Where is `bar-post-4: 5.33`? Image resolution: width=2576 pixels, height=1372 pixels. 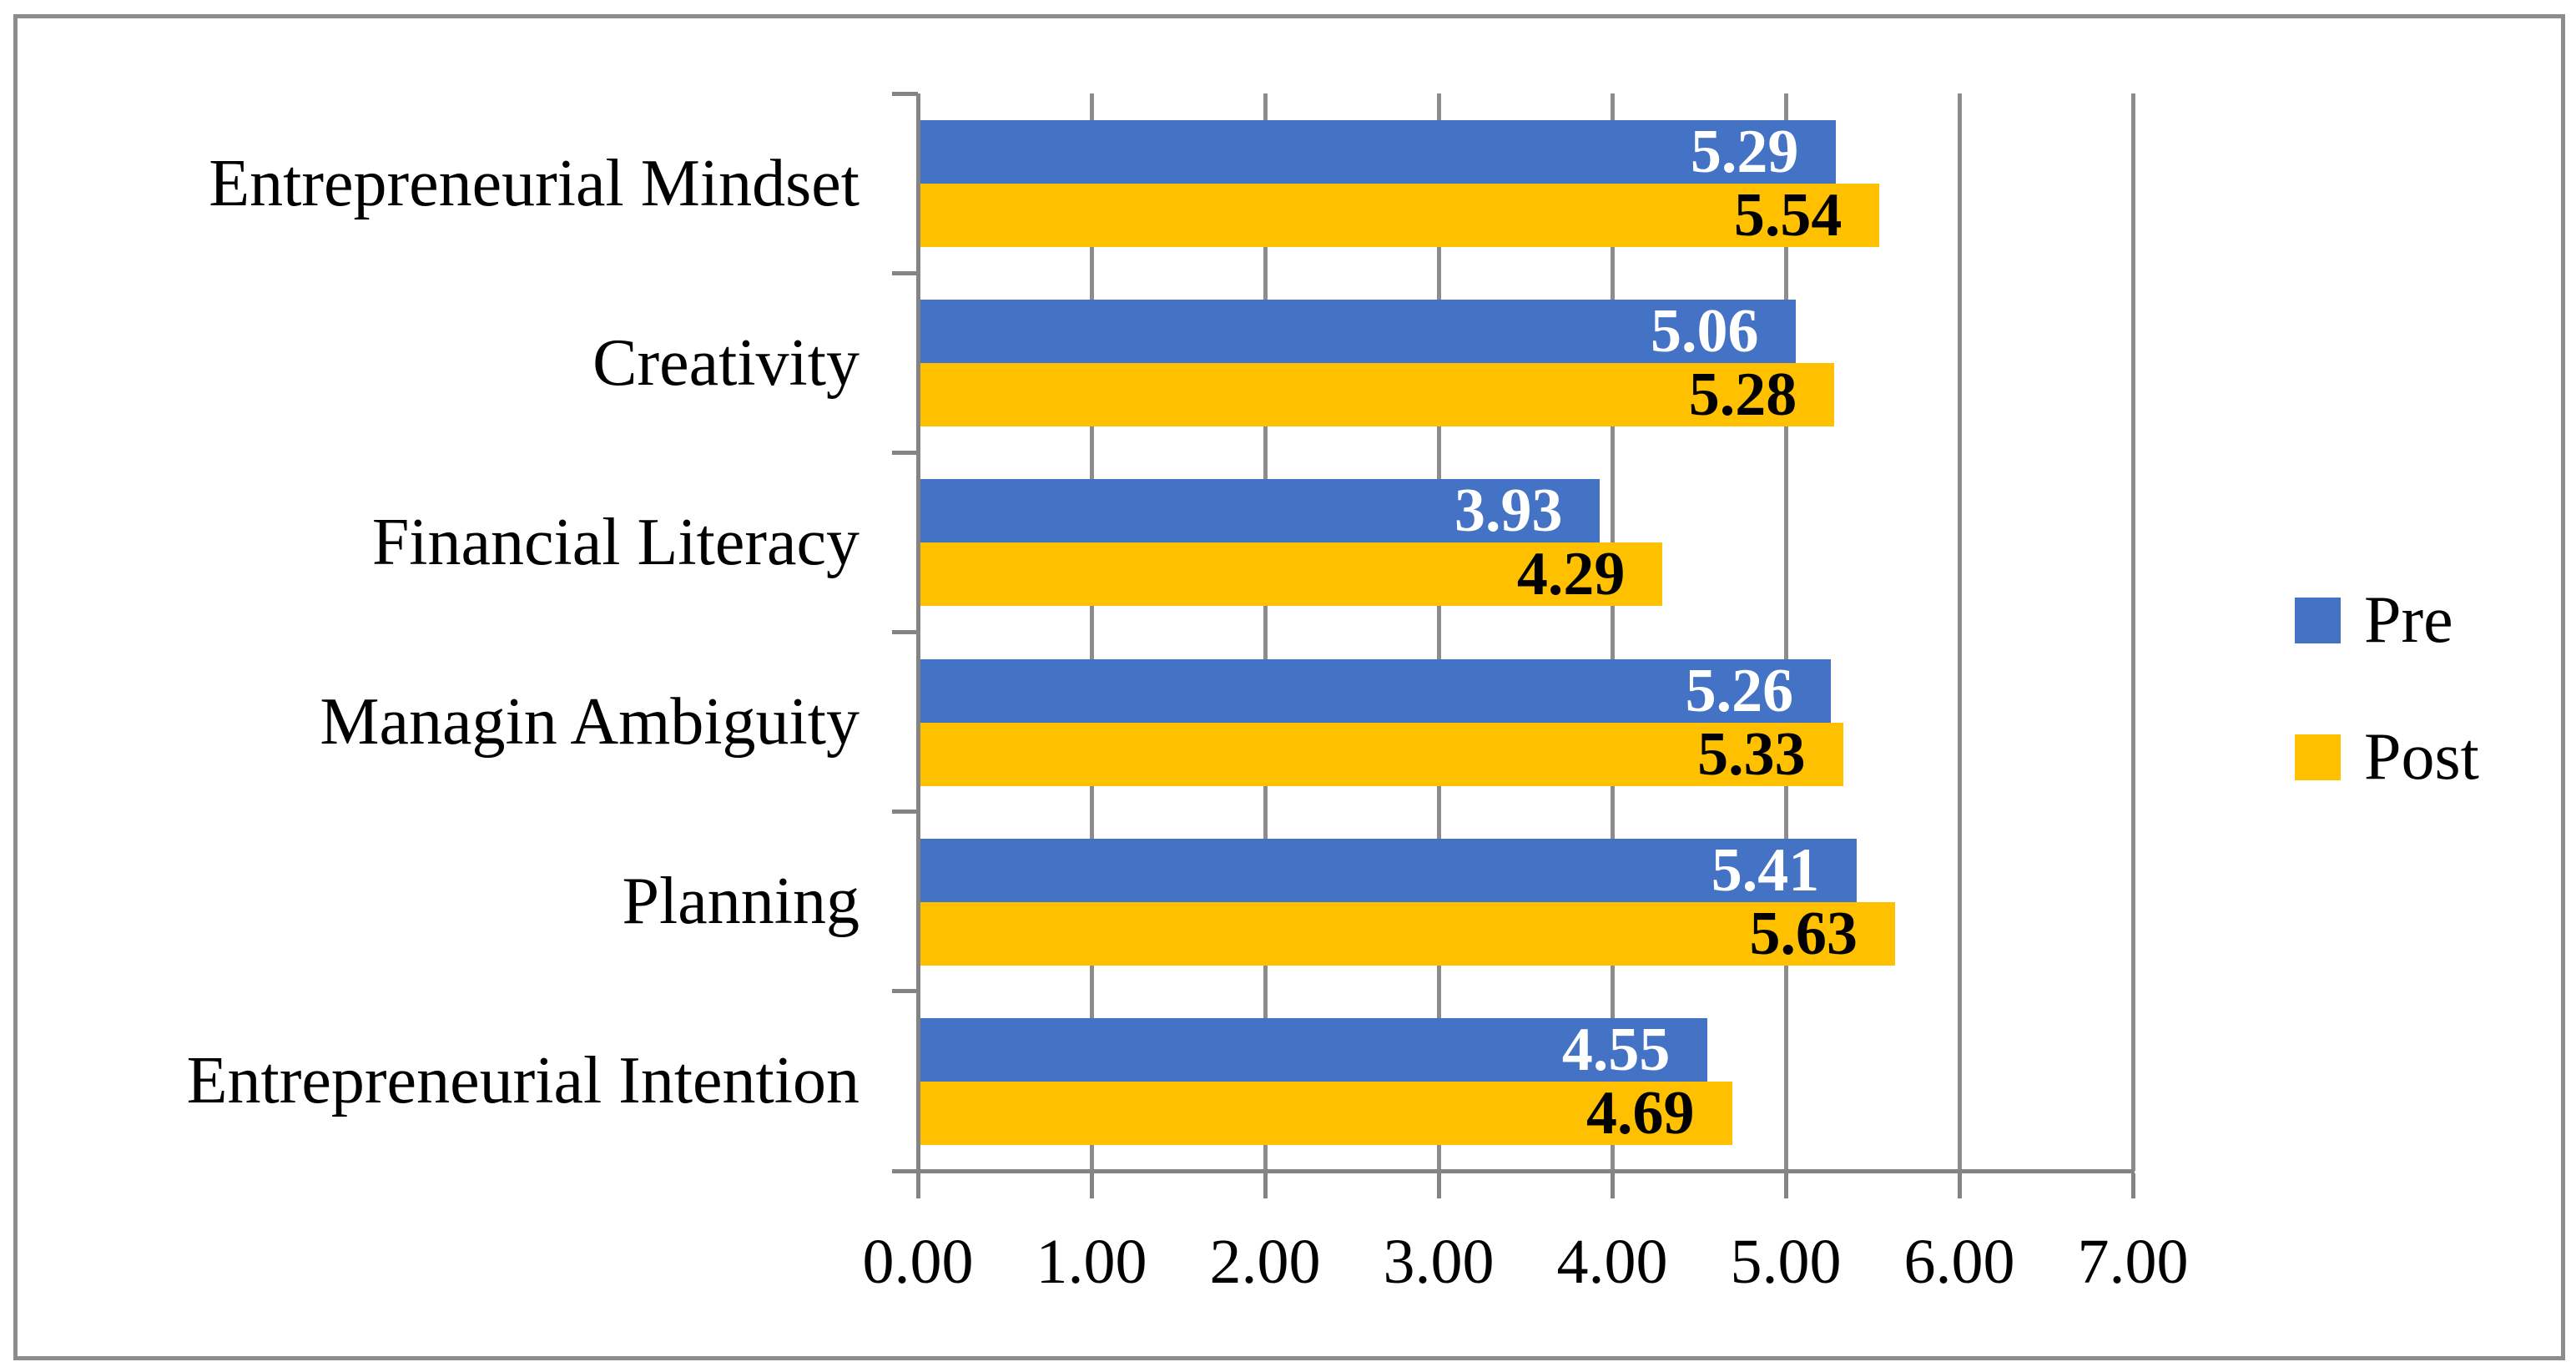
bar-post-4: 5.33 is located at coordinates (1380, 754).